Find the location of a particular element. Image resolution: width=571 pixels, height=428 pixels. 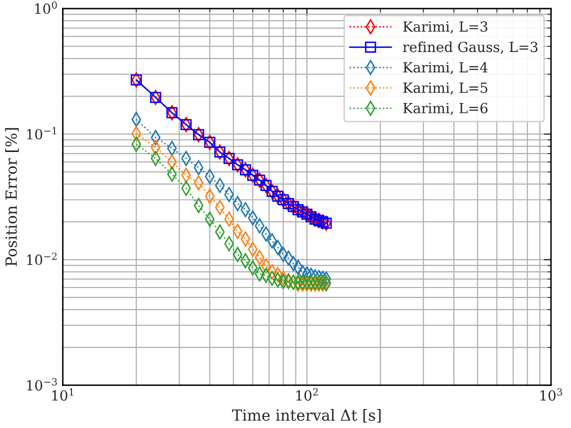

x-tick-label: 10$^{3}$ is located at coordinates (551, 394).